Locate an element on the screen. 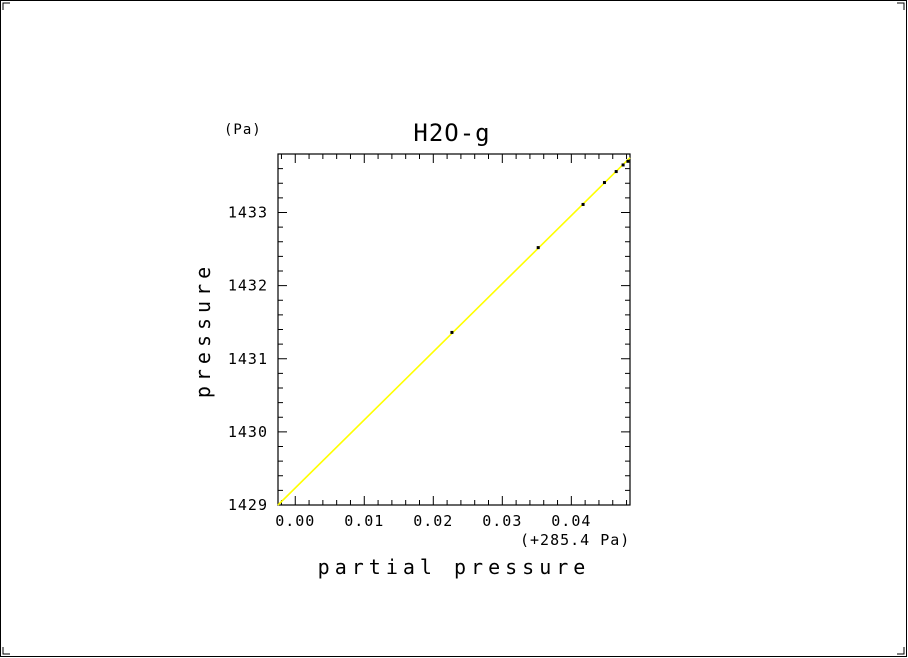 Image resolution: width=908 pixels, height=658 pixels. x-axis-label: partial pressure is located at coordinates (454, 567).